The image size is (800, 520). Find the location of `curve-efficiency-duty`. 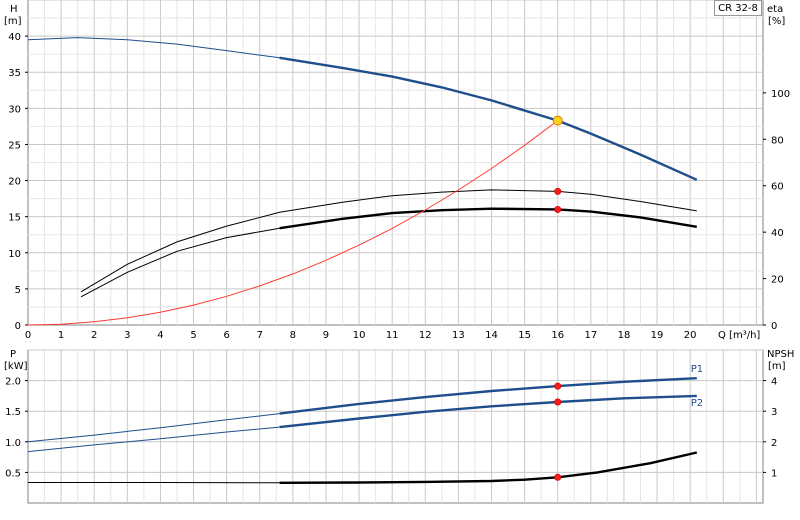

curve-efficiency-duty is located at coordinates (488, 218).